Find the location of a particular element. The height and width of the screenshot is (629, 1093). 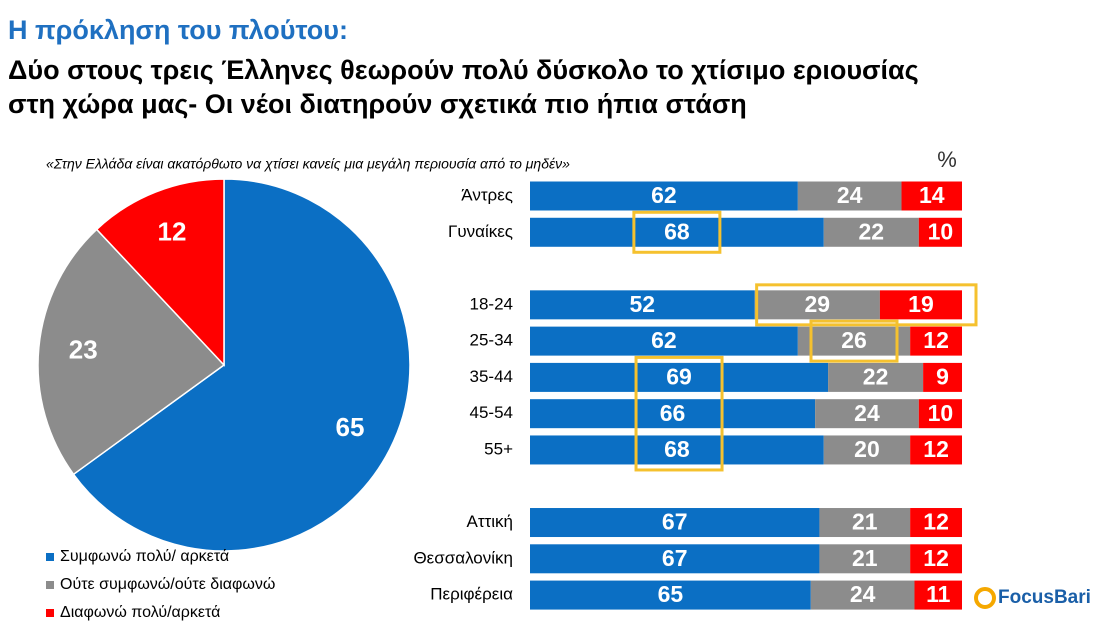

bar-value: 19 is located at coordinates (921, 304).